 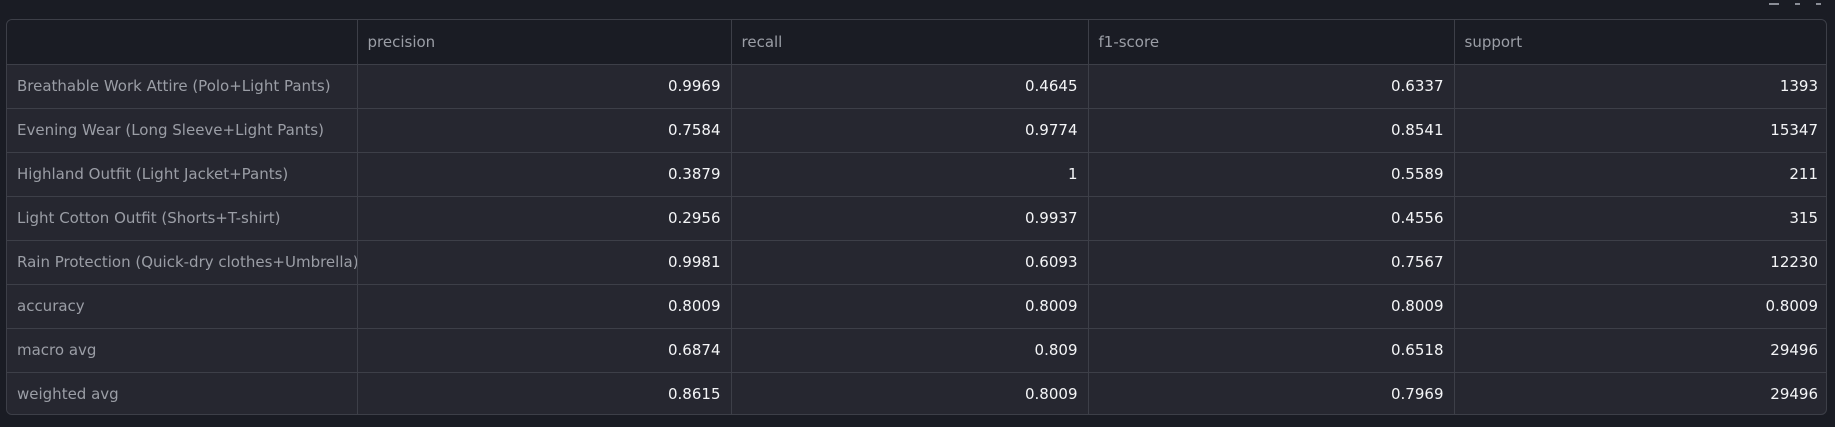 I want to click on header-row: precision recall f1-score support, so click(x=916, y=42).